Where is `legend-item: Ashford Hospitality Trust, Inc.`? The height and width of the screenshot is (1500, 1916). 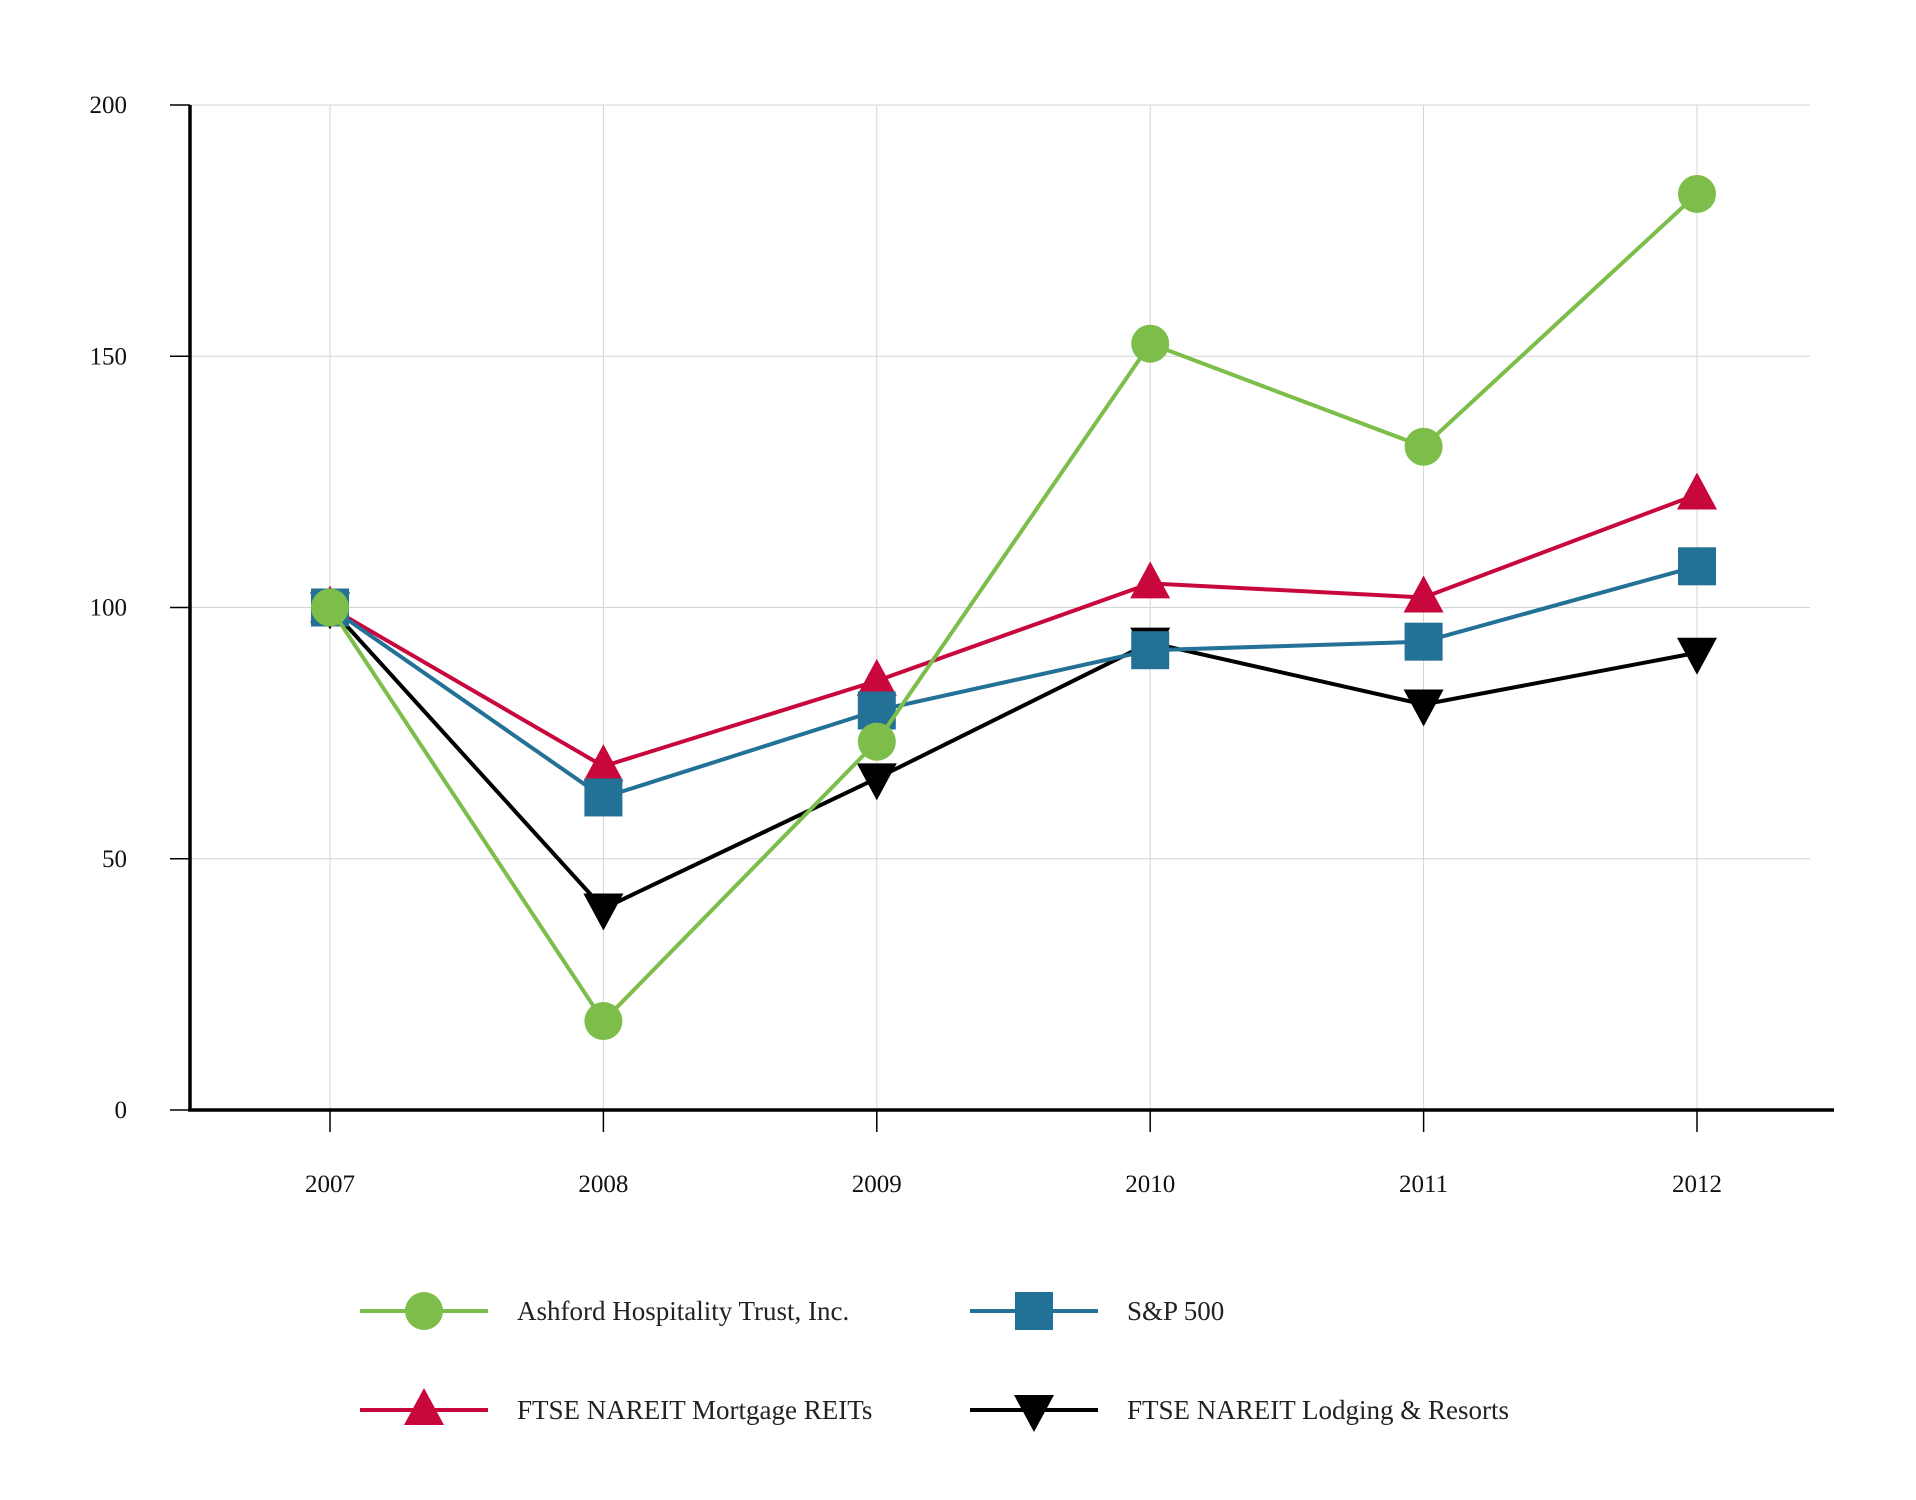 legend-item: Ashford Hospitality Trust, Inc. is located at coordinates (604, 1311).